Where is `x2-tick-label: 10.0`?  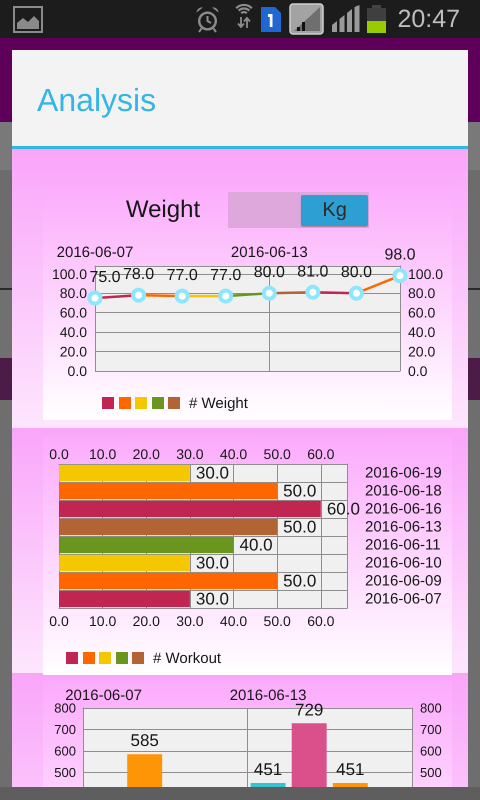 x2-tick-label: 10.0 is located at coordinates (102, 621).